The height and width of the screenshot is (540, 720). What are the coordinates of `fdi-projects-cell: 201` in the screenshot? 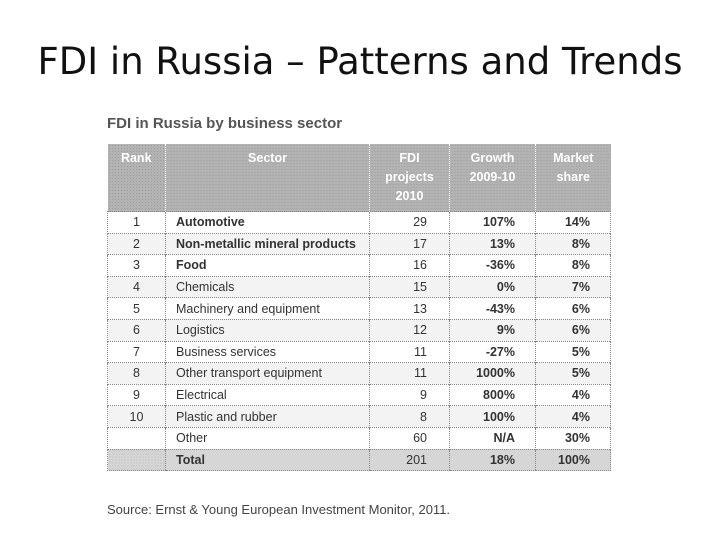 It's located at (409, 460).